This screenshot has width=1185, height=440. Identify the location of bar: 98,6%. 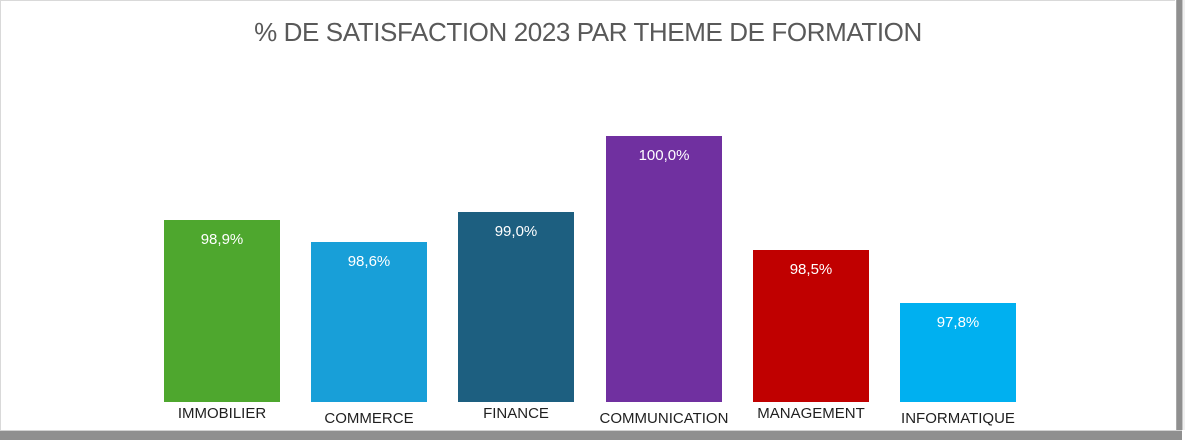
(369, 322).